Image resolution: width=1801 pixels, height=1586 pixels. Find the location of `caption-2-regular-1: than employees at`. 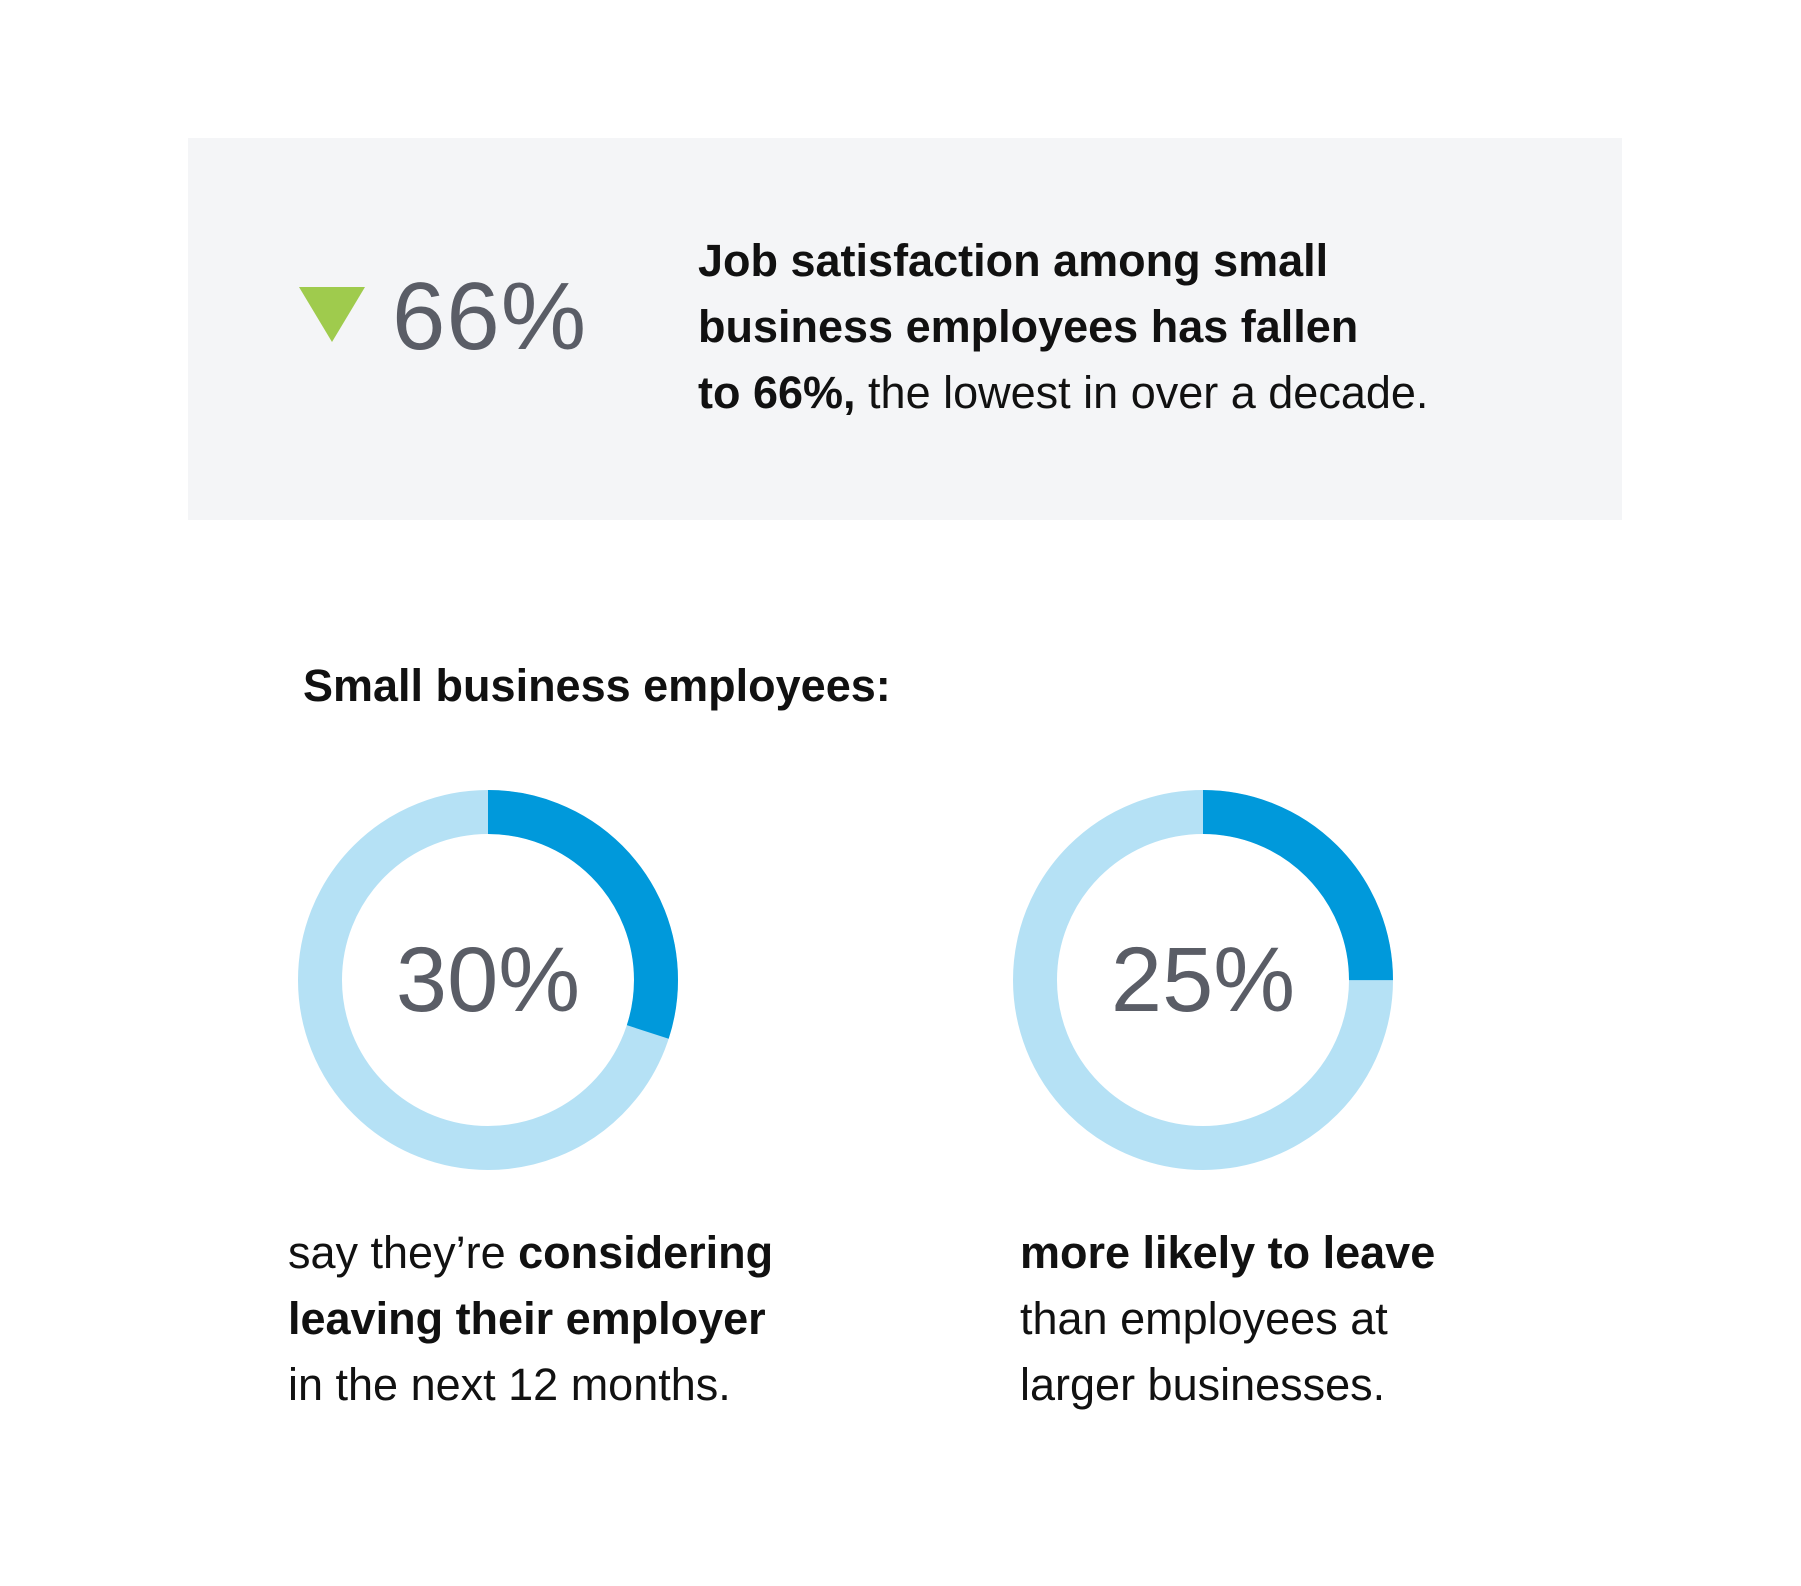

caption-2-regular-1: than employees at is located at coordinates (1204, 1318).